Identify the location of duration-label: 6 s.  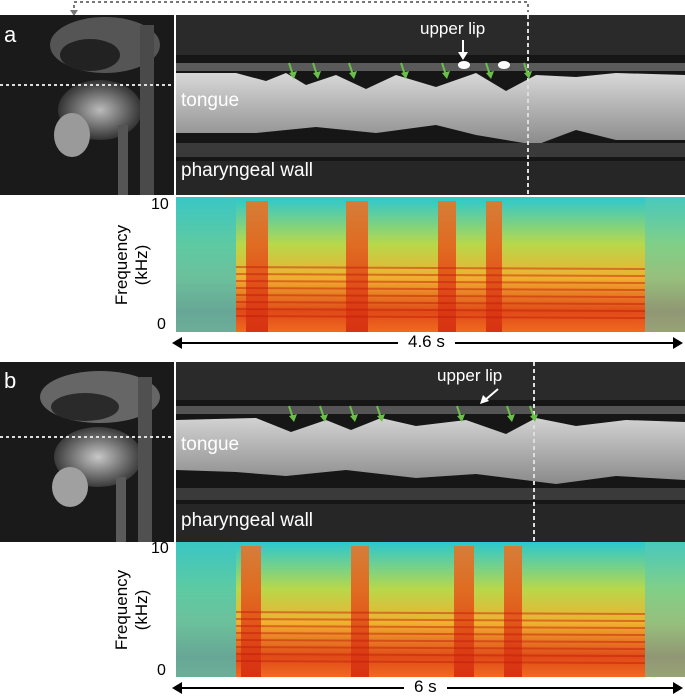
(425, 687).